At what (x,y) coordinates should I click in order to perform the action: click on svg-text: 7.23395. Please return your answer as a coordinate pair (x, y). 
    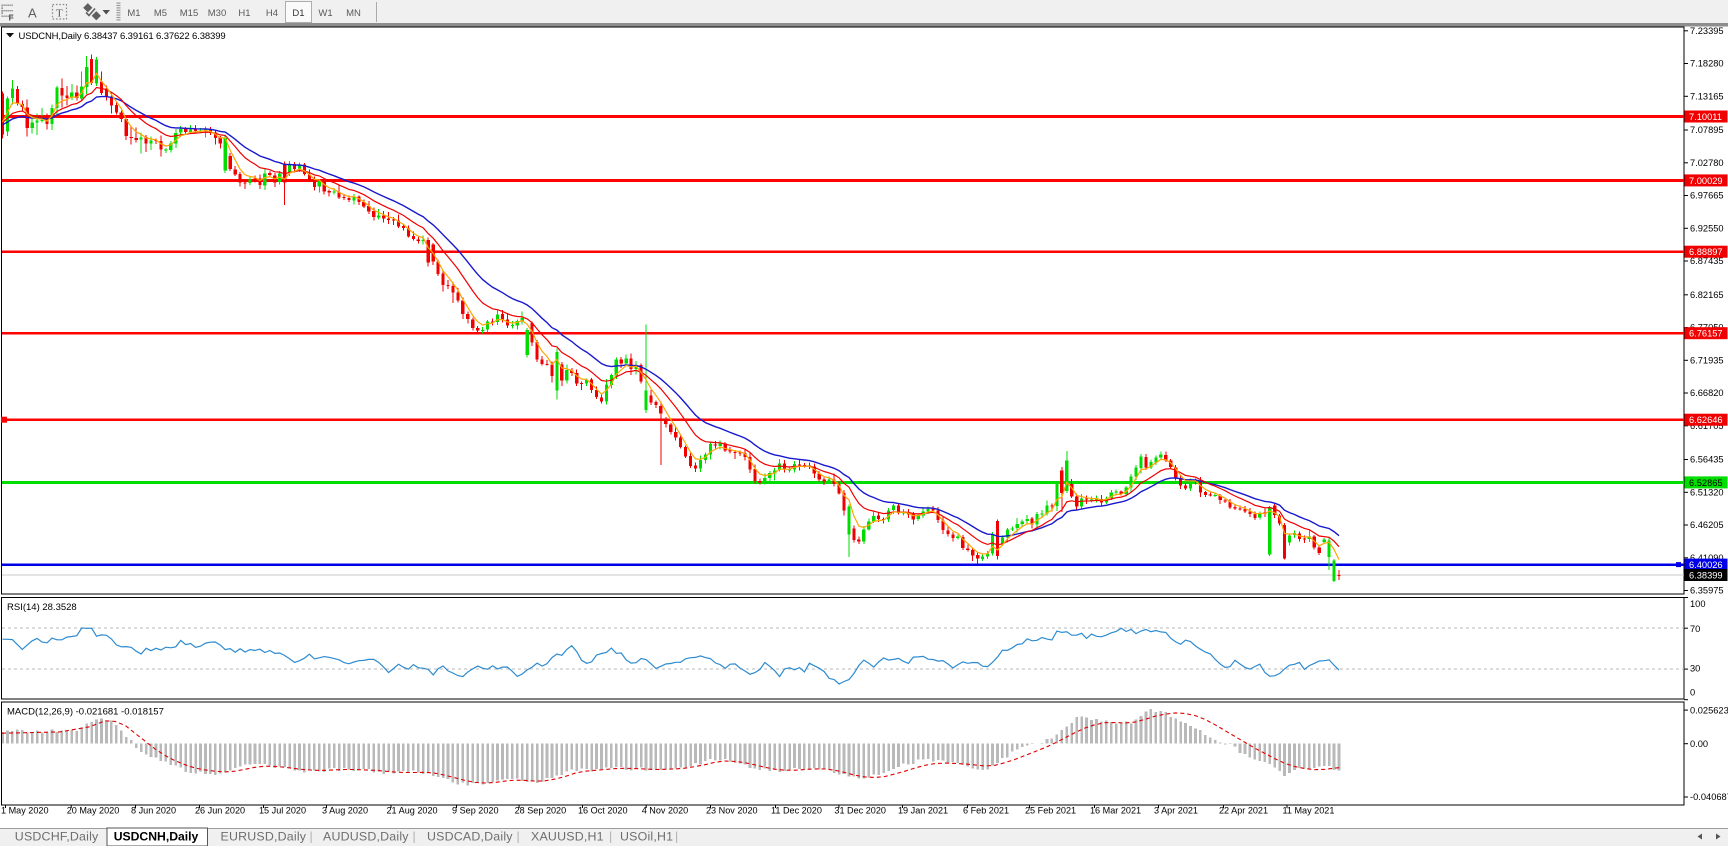
    Looking at the image, I should click on (1707, 31).